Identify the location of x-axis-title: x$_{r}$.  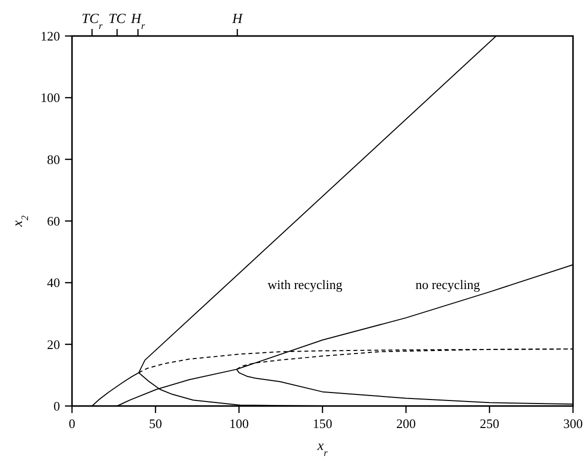
(322, 448).